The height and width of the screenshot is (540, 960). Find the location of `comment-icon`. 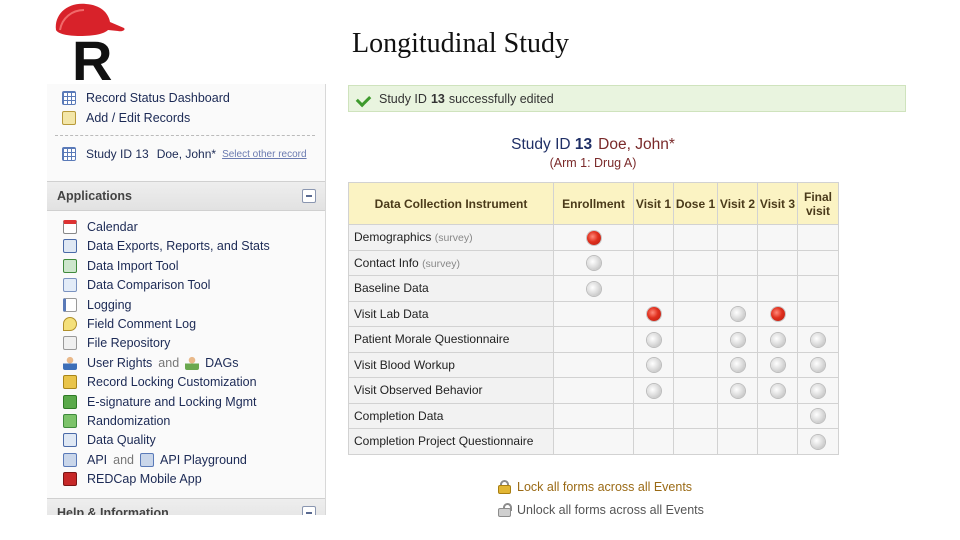

comment-icon is located at coordinates (70, 324).